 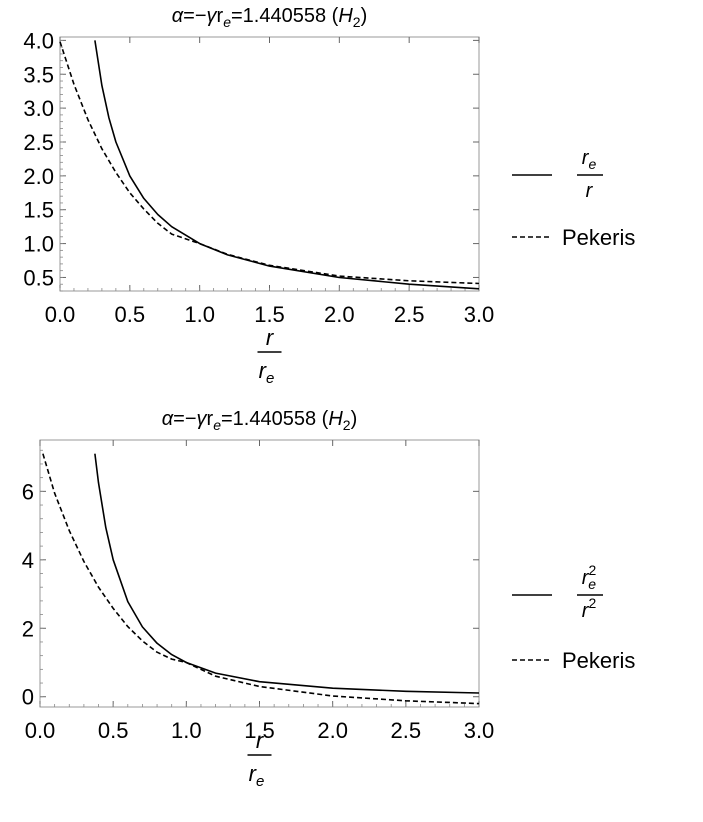 What do you see at coordinates (28, 697) in the screenshot?
I see `y-tick-label: 0` at bounding box center [28, 697].